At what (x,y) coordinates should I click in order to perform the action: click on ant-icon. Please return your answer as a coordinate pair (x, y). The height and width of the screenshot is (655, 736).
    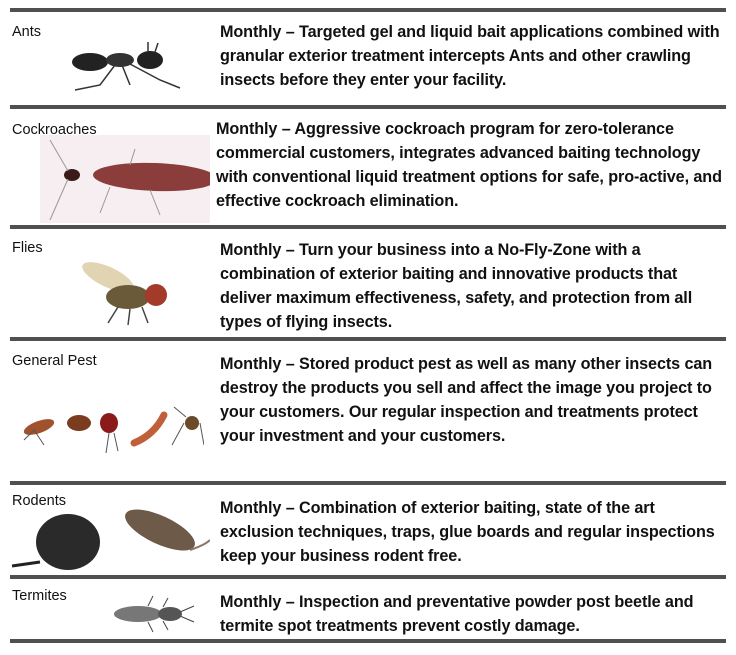
    Looking at the image, I should click on (126, 66).